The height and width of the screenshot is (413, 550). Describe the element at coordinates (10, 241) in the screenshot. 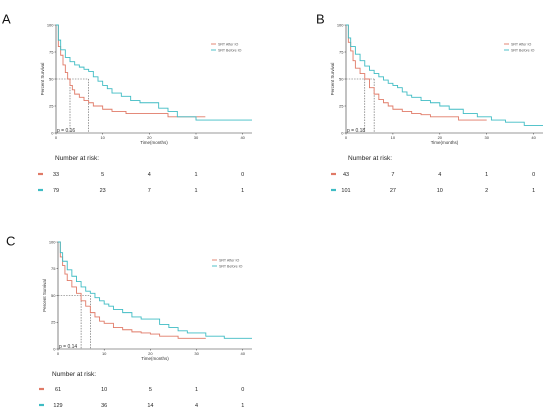

I see `panel-label: C` at that location.